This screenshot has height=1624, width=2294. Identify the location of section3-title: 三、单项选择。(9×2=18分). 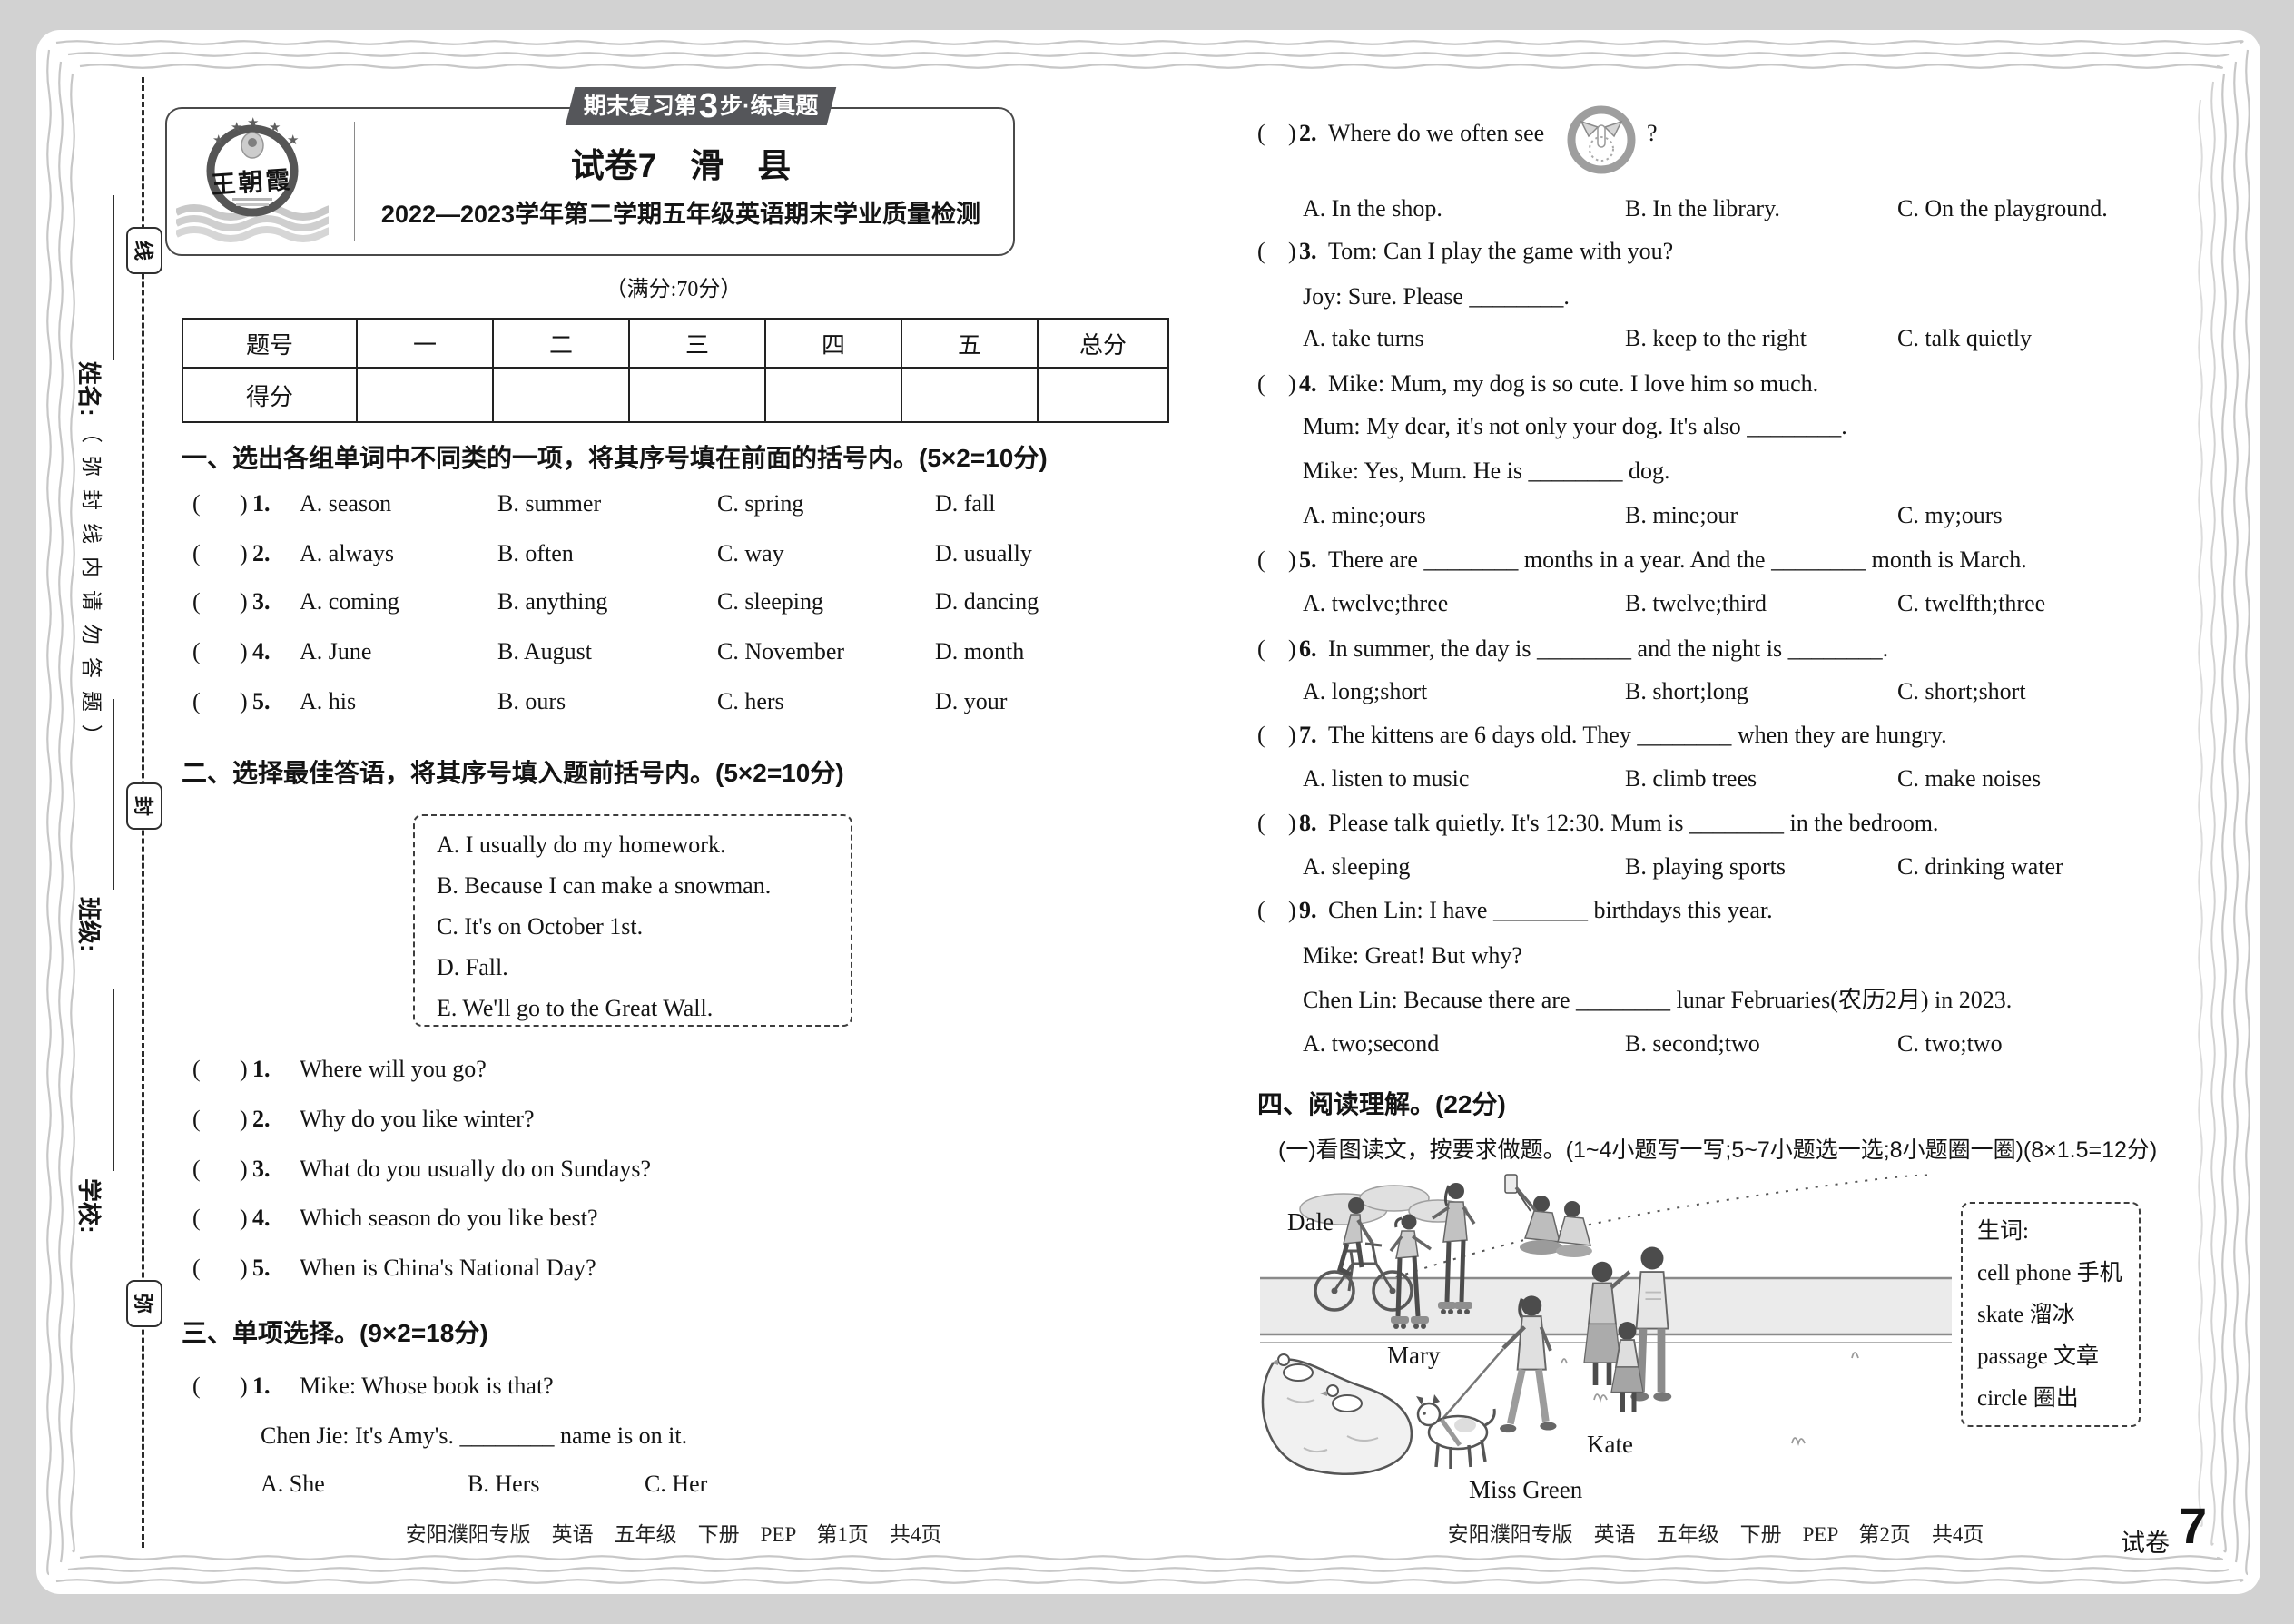
(335, 1333).